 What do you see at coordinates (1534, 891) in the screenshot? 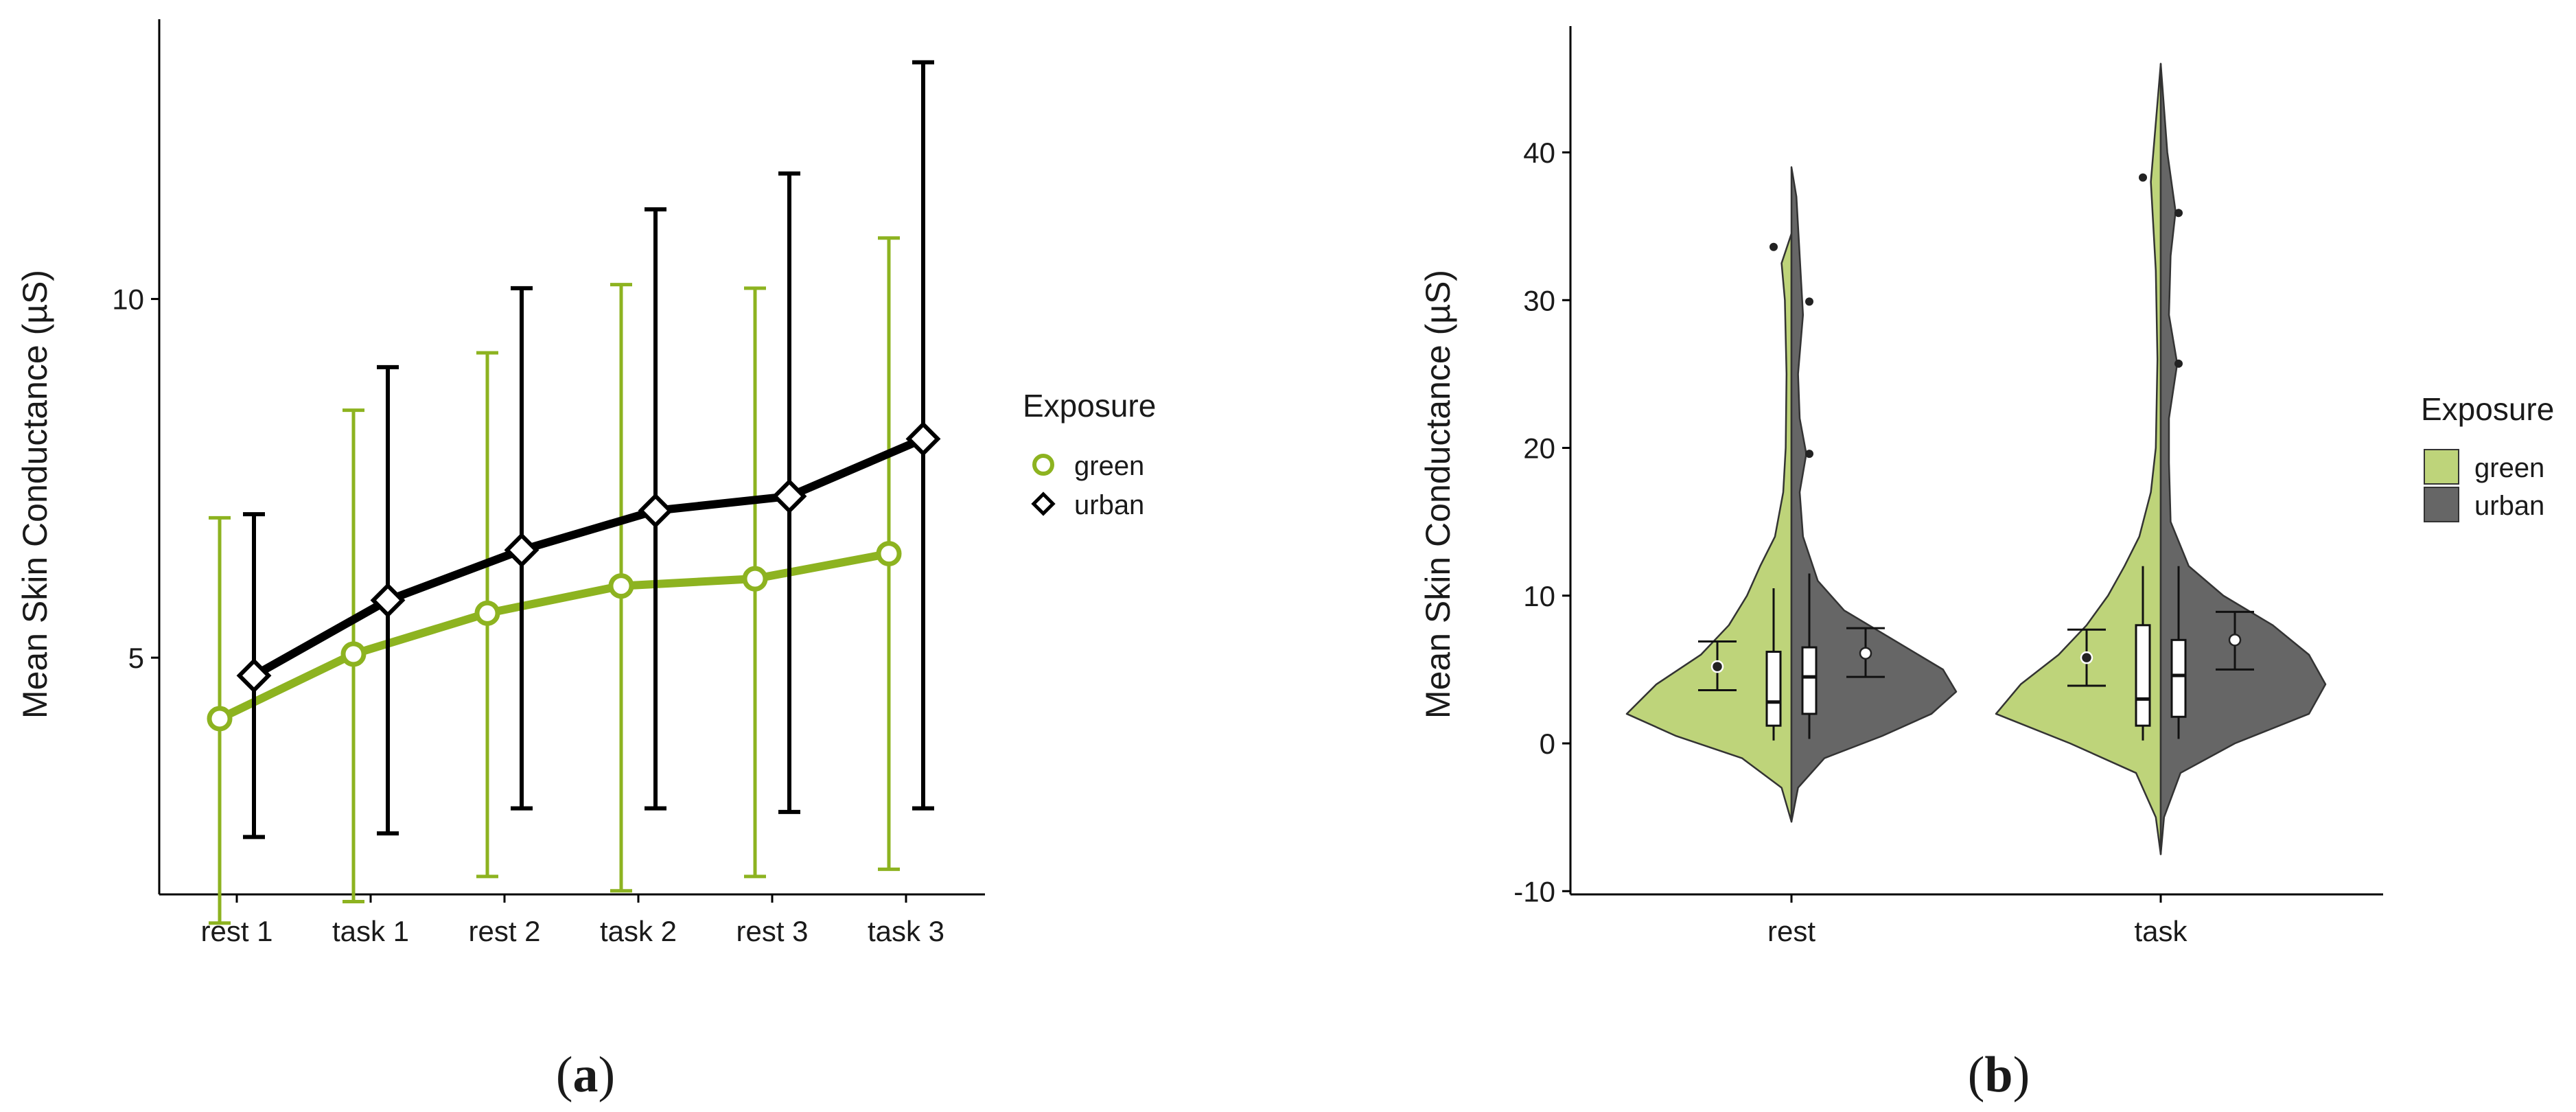
I see `y-tick-label: -10` at bounding box center [1534, 891].